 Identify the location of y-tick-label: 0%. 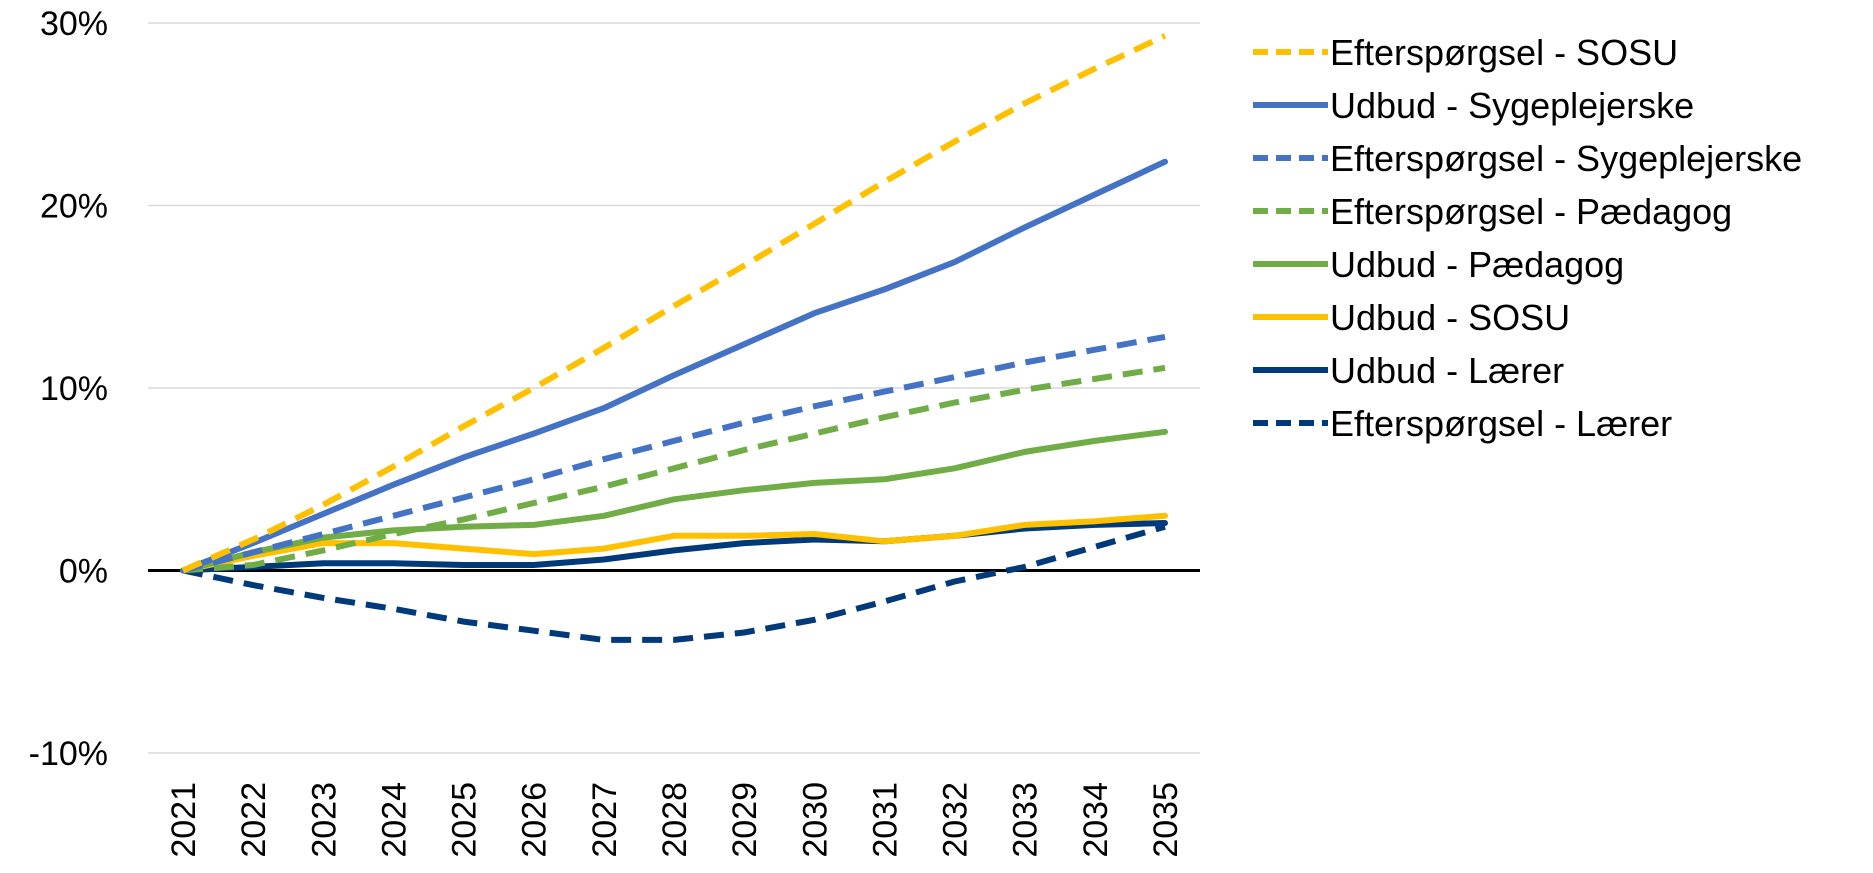
(83, 572).